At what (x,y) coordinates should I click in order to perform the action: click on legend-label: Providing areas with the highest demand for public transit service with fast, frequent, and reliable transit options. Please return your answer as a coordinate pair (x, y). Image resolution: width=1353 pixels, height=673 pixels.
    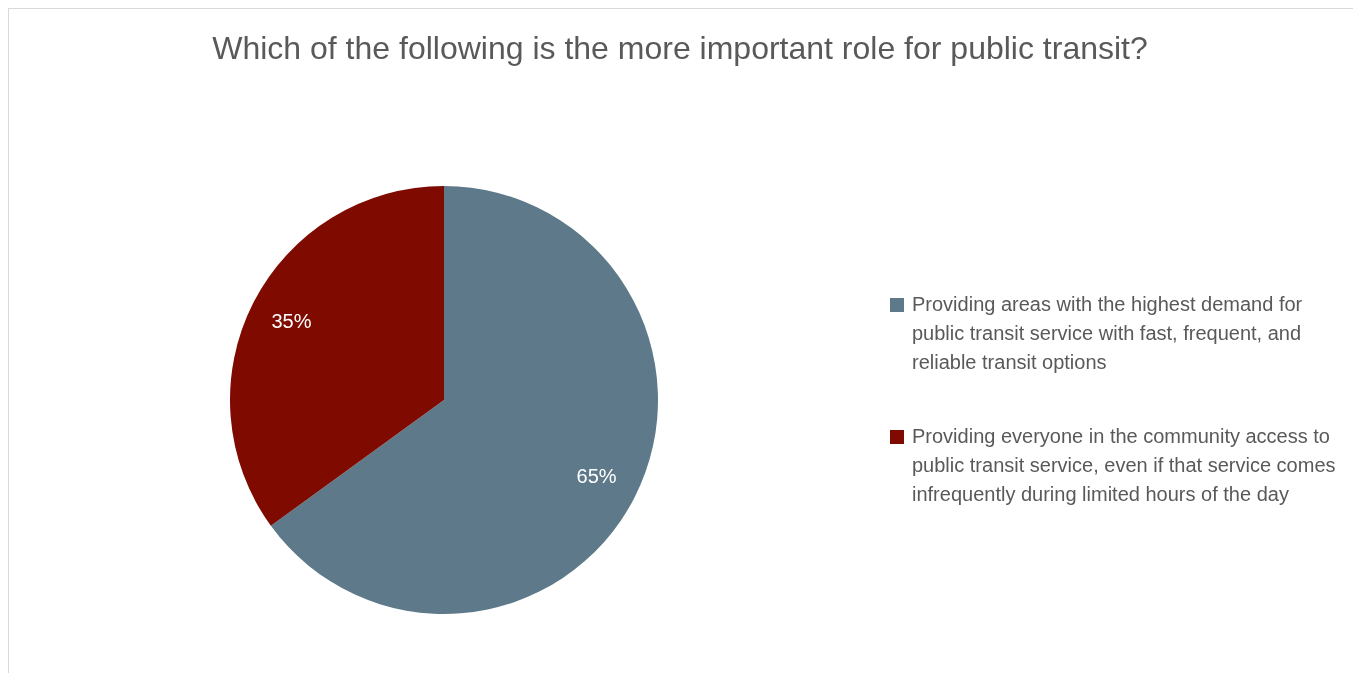
    Looking at the image, I should click on (1107, 332).